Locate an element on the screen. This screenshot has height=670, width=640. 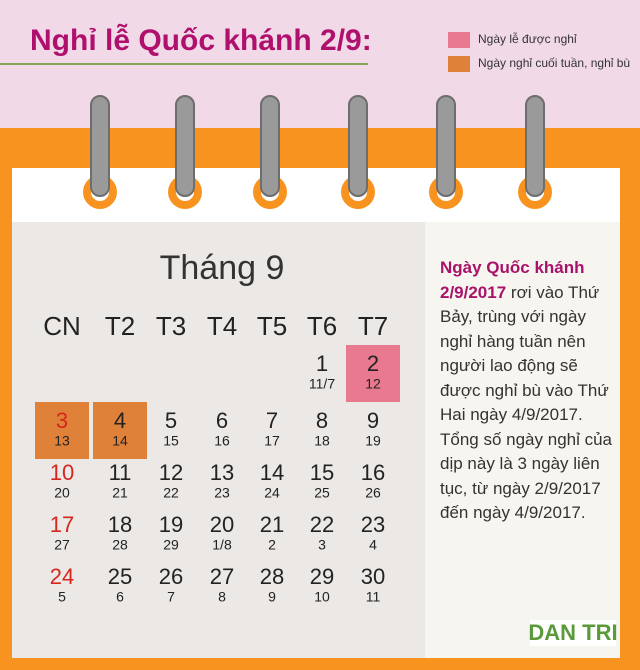
lunar-day: 17 is located at coordinates (272, 441).